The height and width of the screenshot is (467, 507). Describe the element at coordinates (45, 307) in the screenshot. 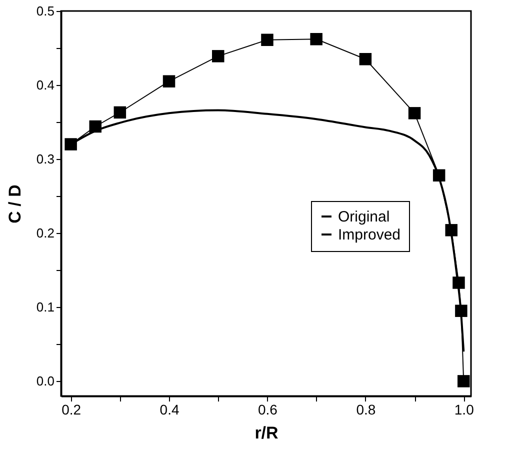

I see `y-tick-label: 0.1` at that location.